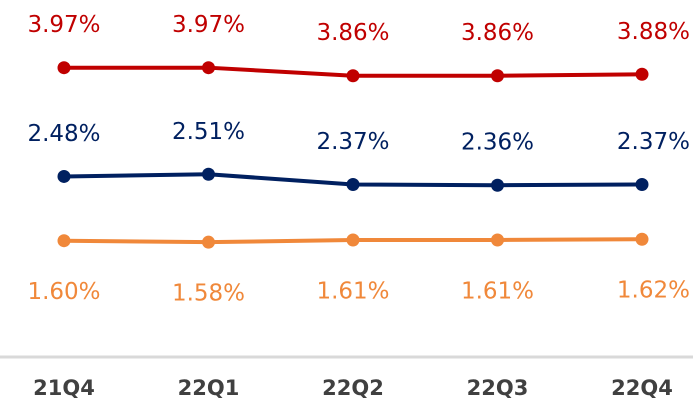  What do you see at coordinates (353, 388) in the screenshot?
I see `x-tick-label: 22Q2` at bounding box center [353, 388].